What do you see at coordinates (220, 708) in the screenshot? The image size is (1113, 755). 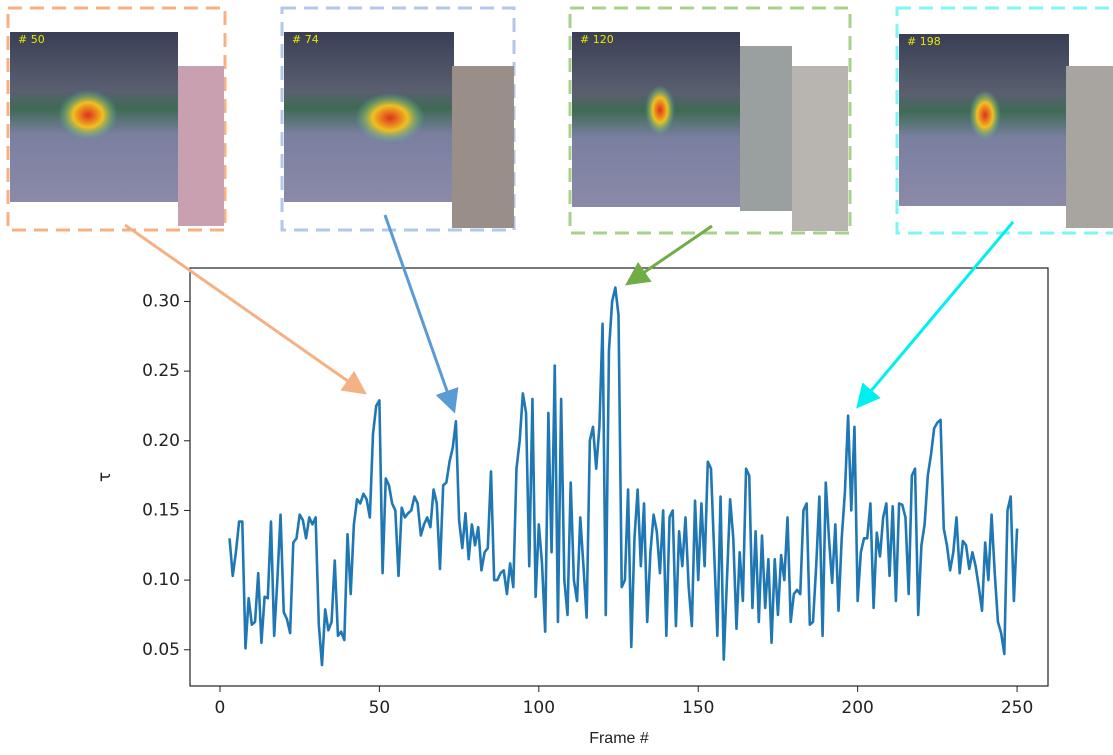 I see `x-tick-label: 0` at bounding box center [220, 708].